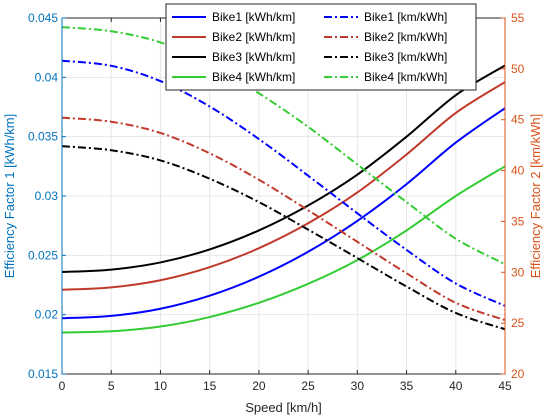  I want to click on legend-label: Bike4 [kWh/km], so click(253, 77).